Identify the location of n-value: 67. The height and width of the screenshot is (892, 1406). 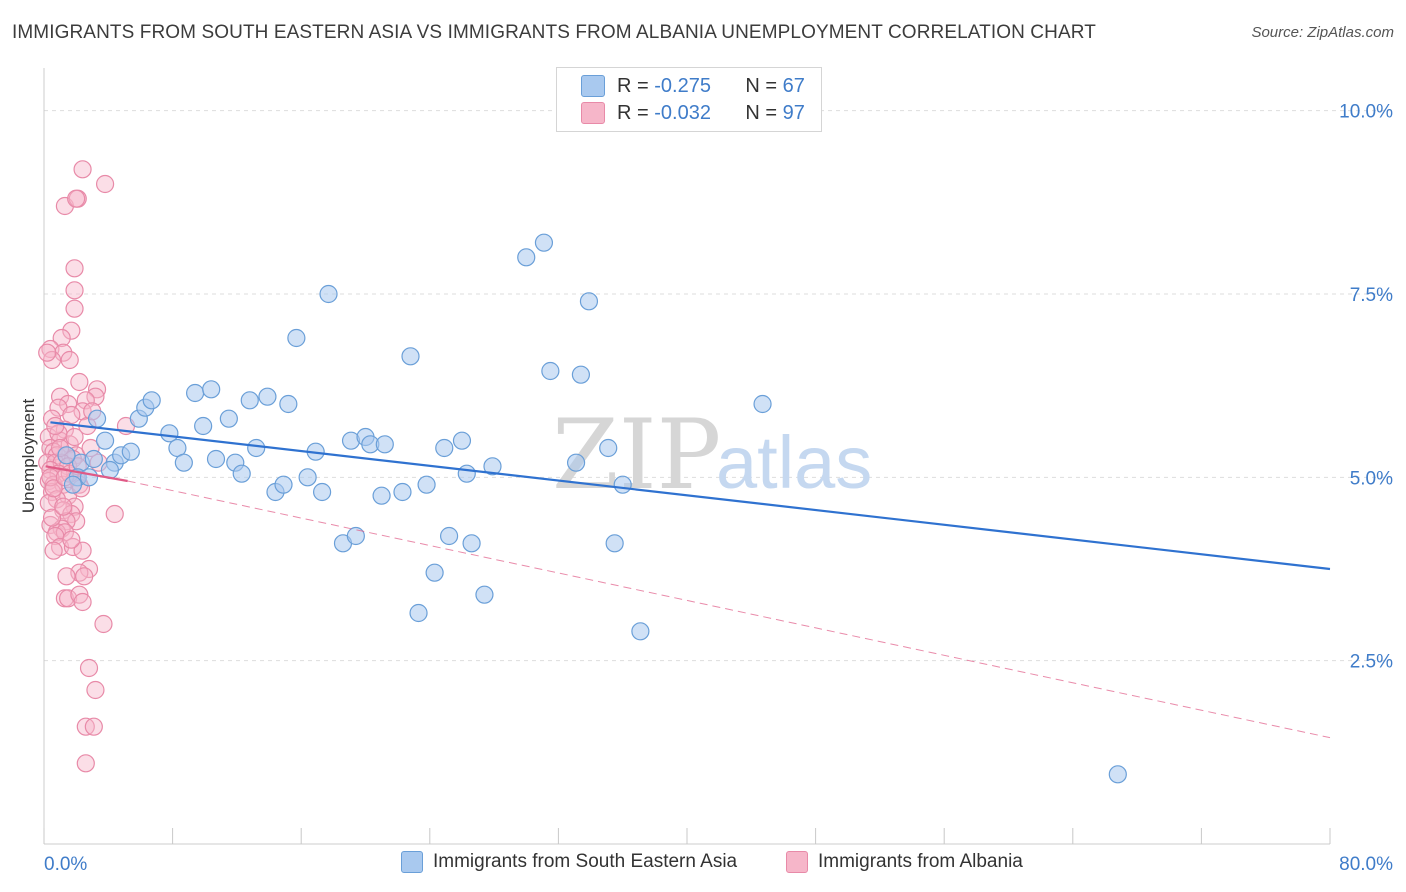
(793, 85).